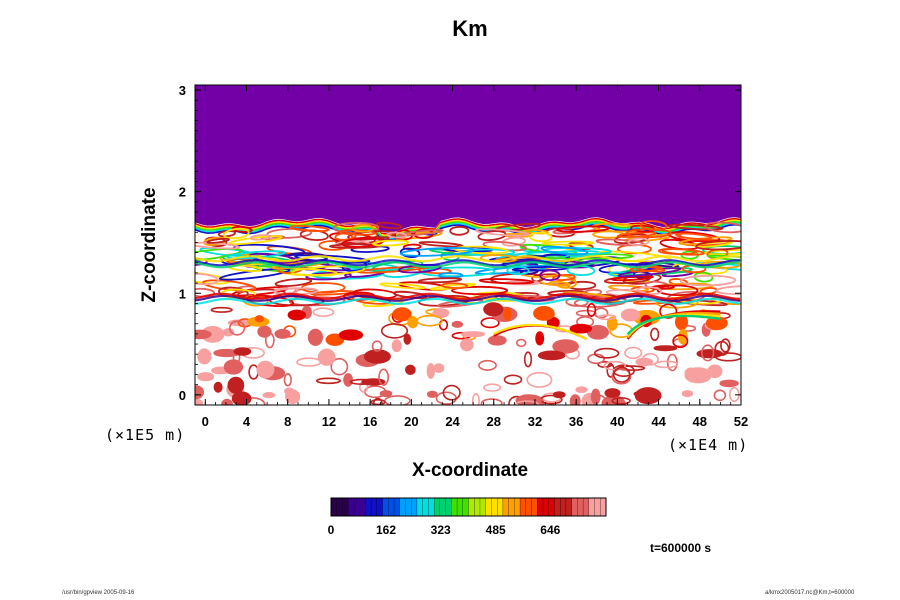  What do you see at coordinates (149, 245) in the screenshot?
I see `y-axis-label: Z-coordinate` at bounding box center [149, 245].